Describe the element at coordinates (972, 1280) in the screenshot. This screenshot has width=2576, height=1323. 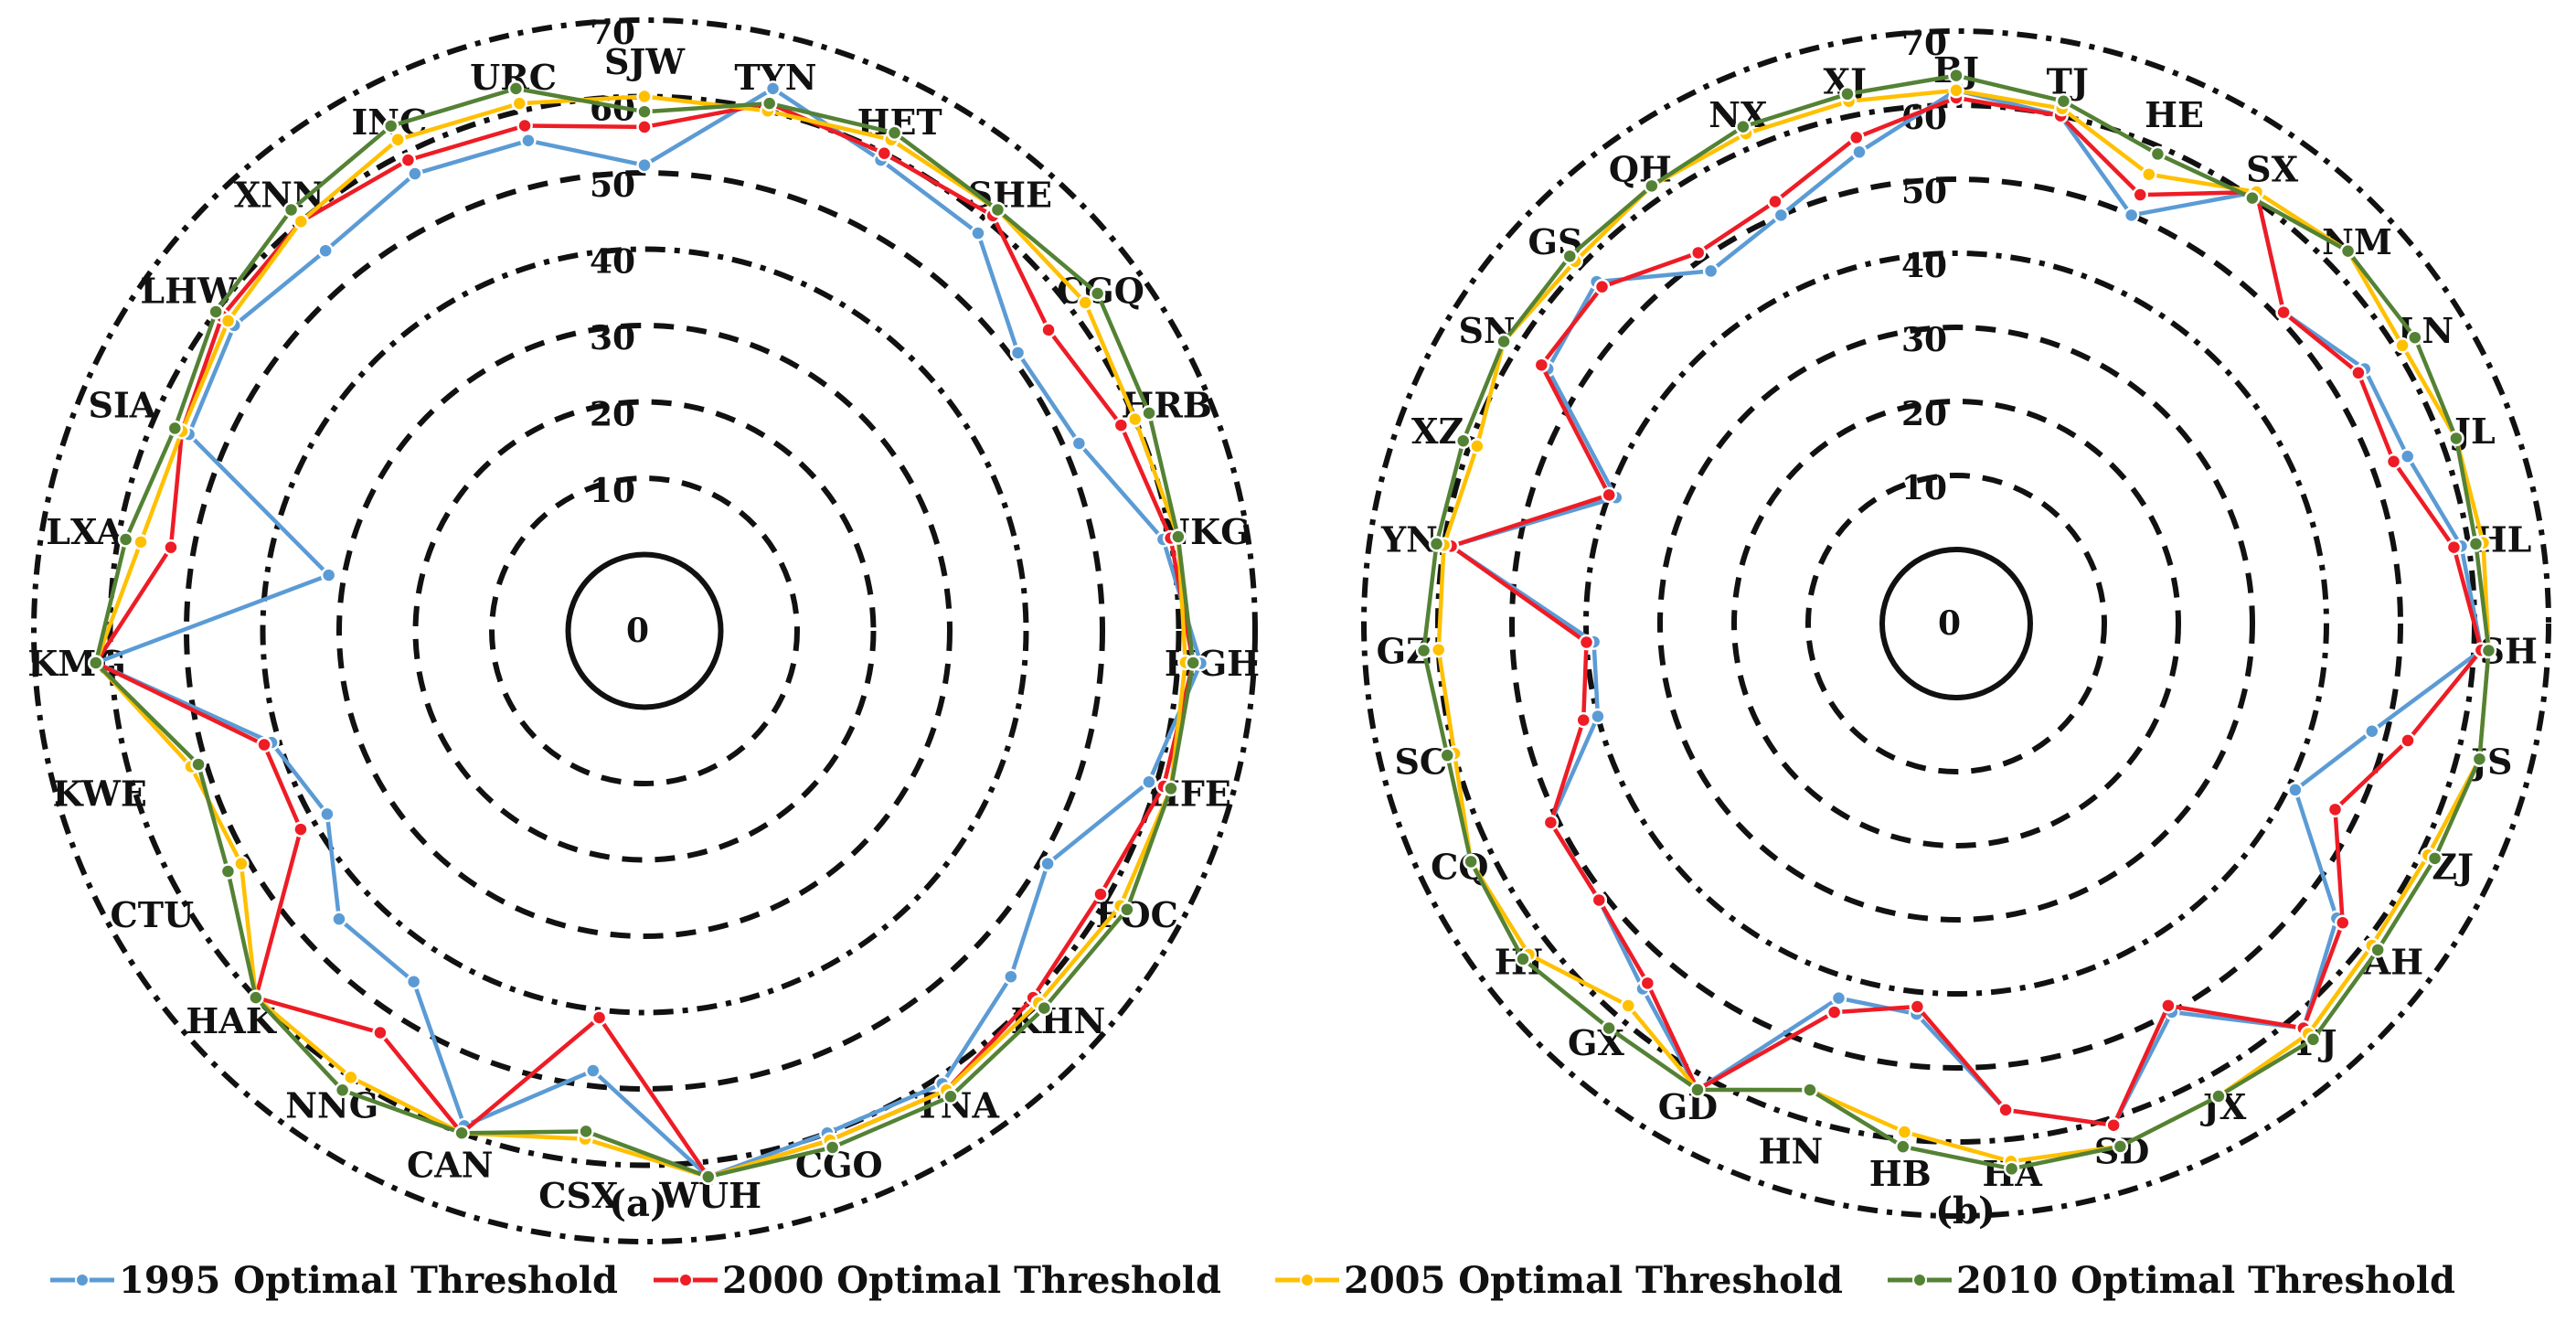
I see `legend-label-2000: 2000 Optimal Threshold` at that location.